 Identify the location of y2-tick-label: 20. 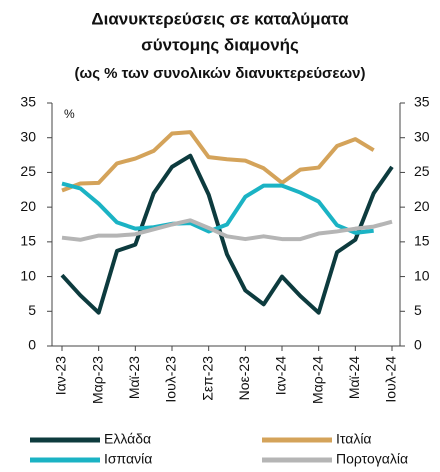
(422, 206).